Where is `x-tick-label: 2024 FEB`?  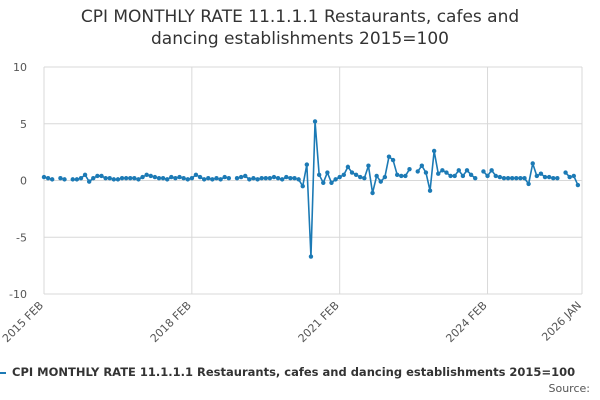 x-tick-label: 2024 FEB is located at coordinates (466, 322).